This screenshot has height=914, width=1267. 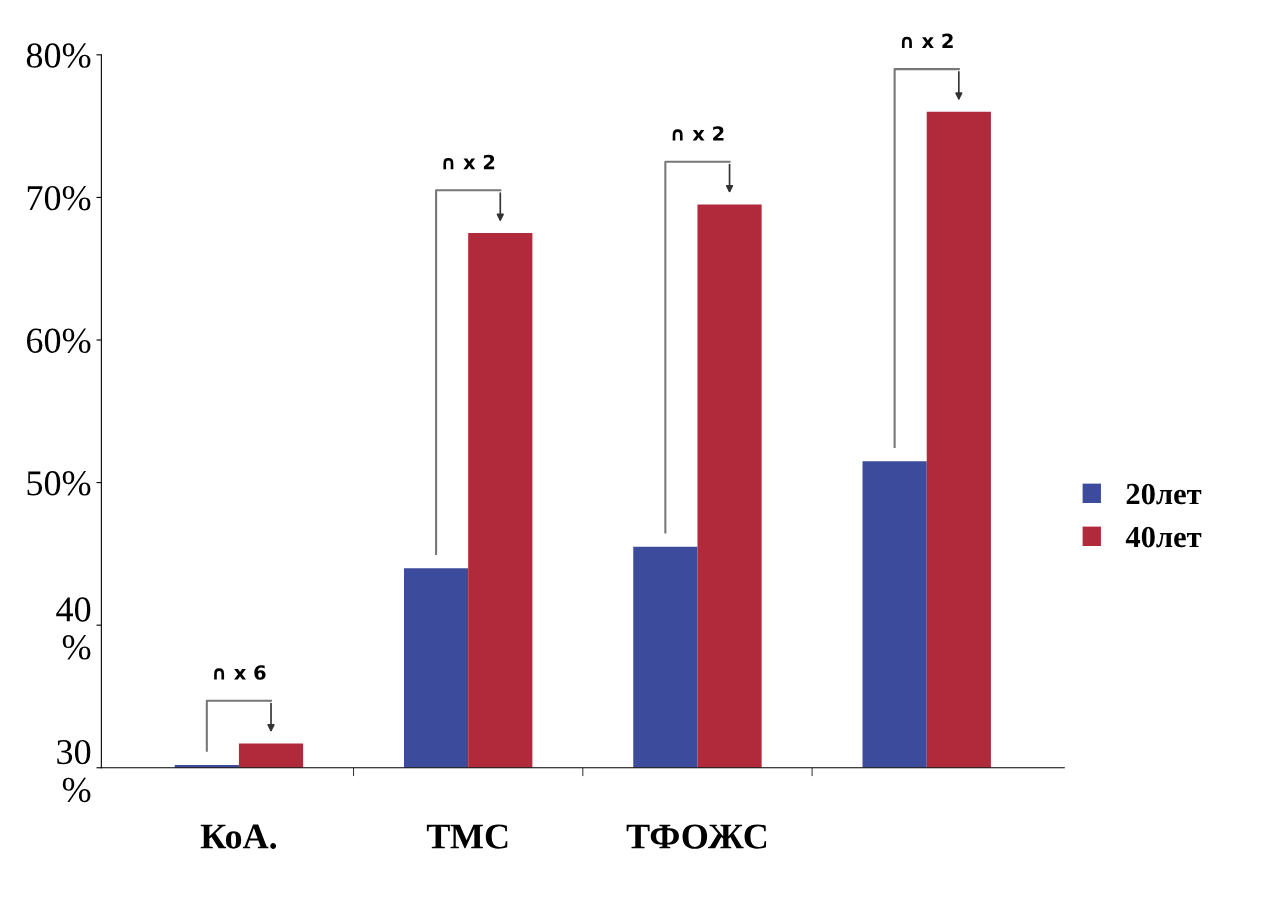 What do you see at coordinates (58, 55) in the screenshot?
I see `text: 80%` at bounding box center [58, 55].